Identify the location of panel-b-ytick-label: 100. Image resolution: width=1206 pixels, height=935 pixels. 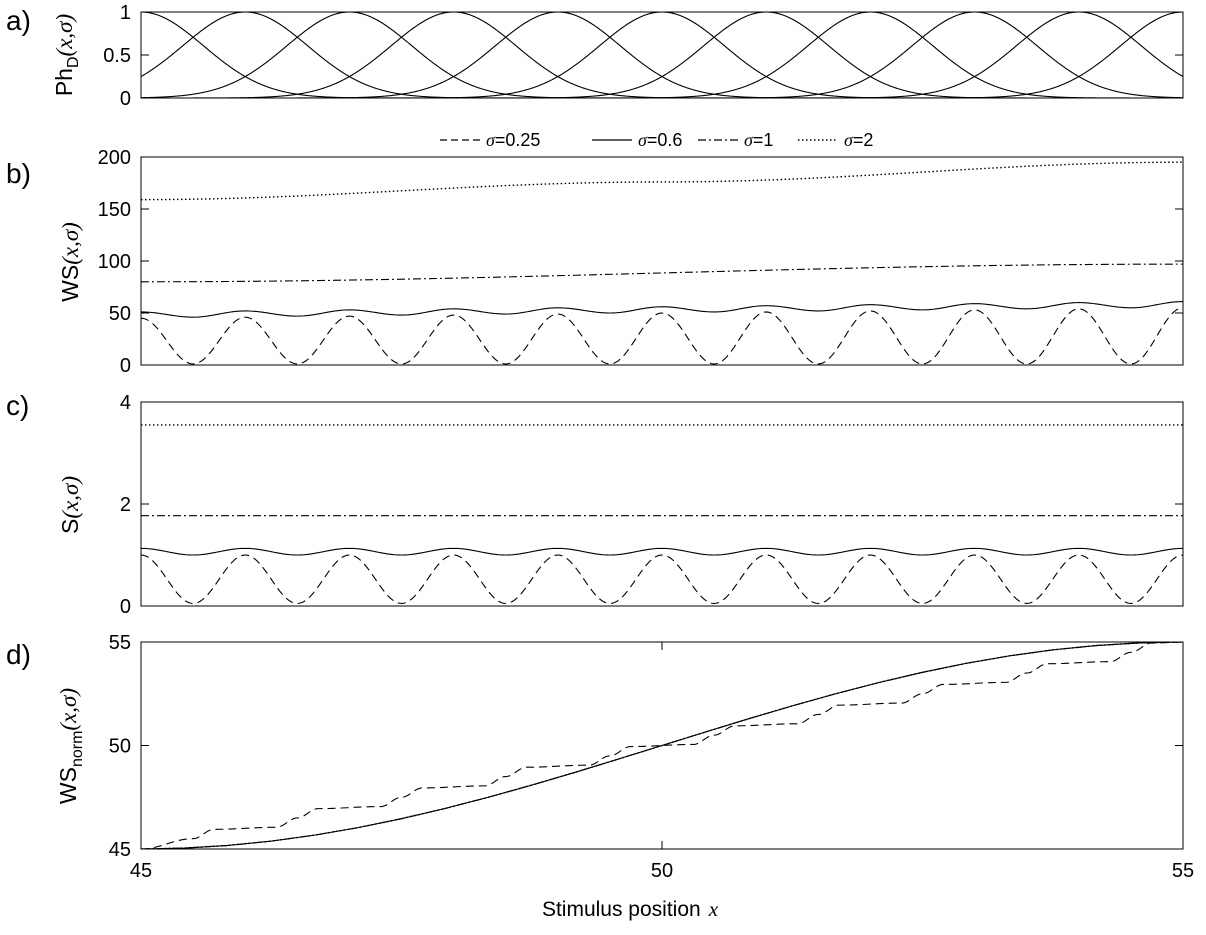
(114, 262).